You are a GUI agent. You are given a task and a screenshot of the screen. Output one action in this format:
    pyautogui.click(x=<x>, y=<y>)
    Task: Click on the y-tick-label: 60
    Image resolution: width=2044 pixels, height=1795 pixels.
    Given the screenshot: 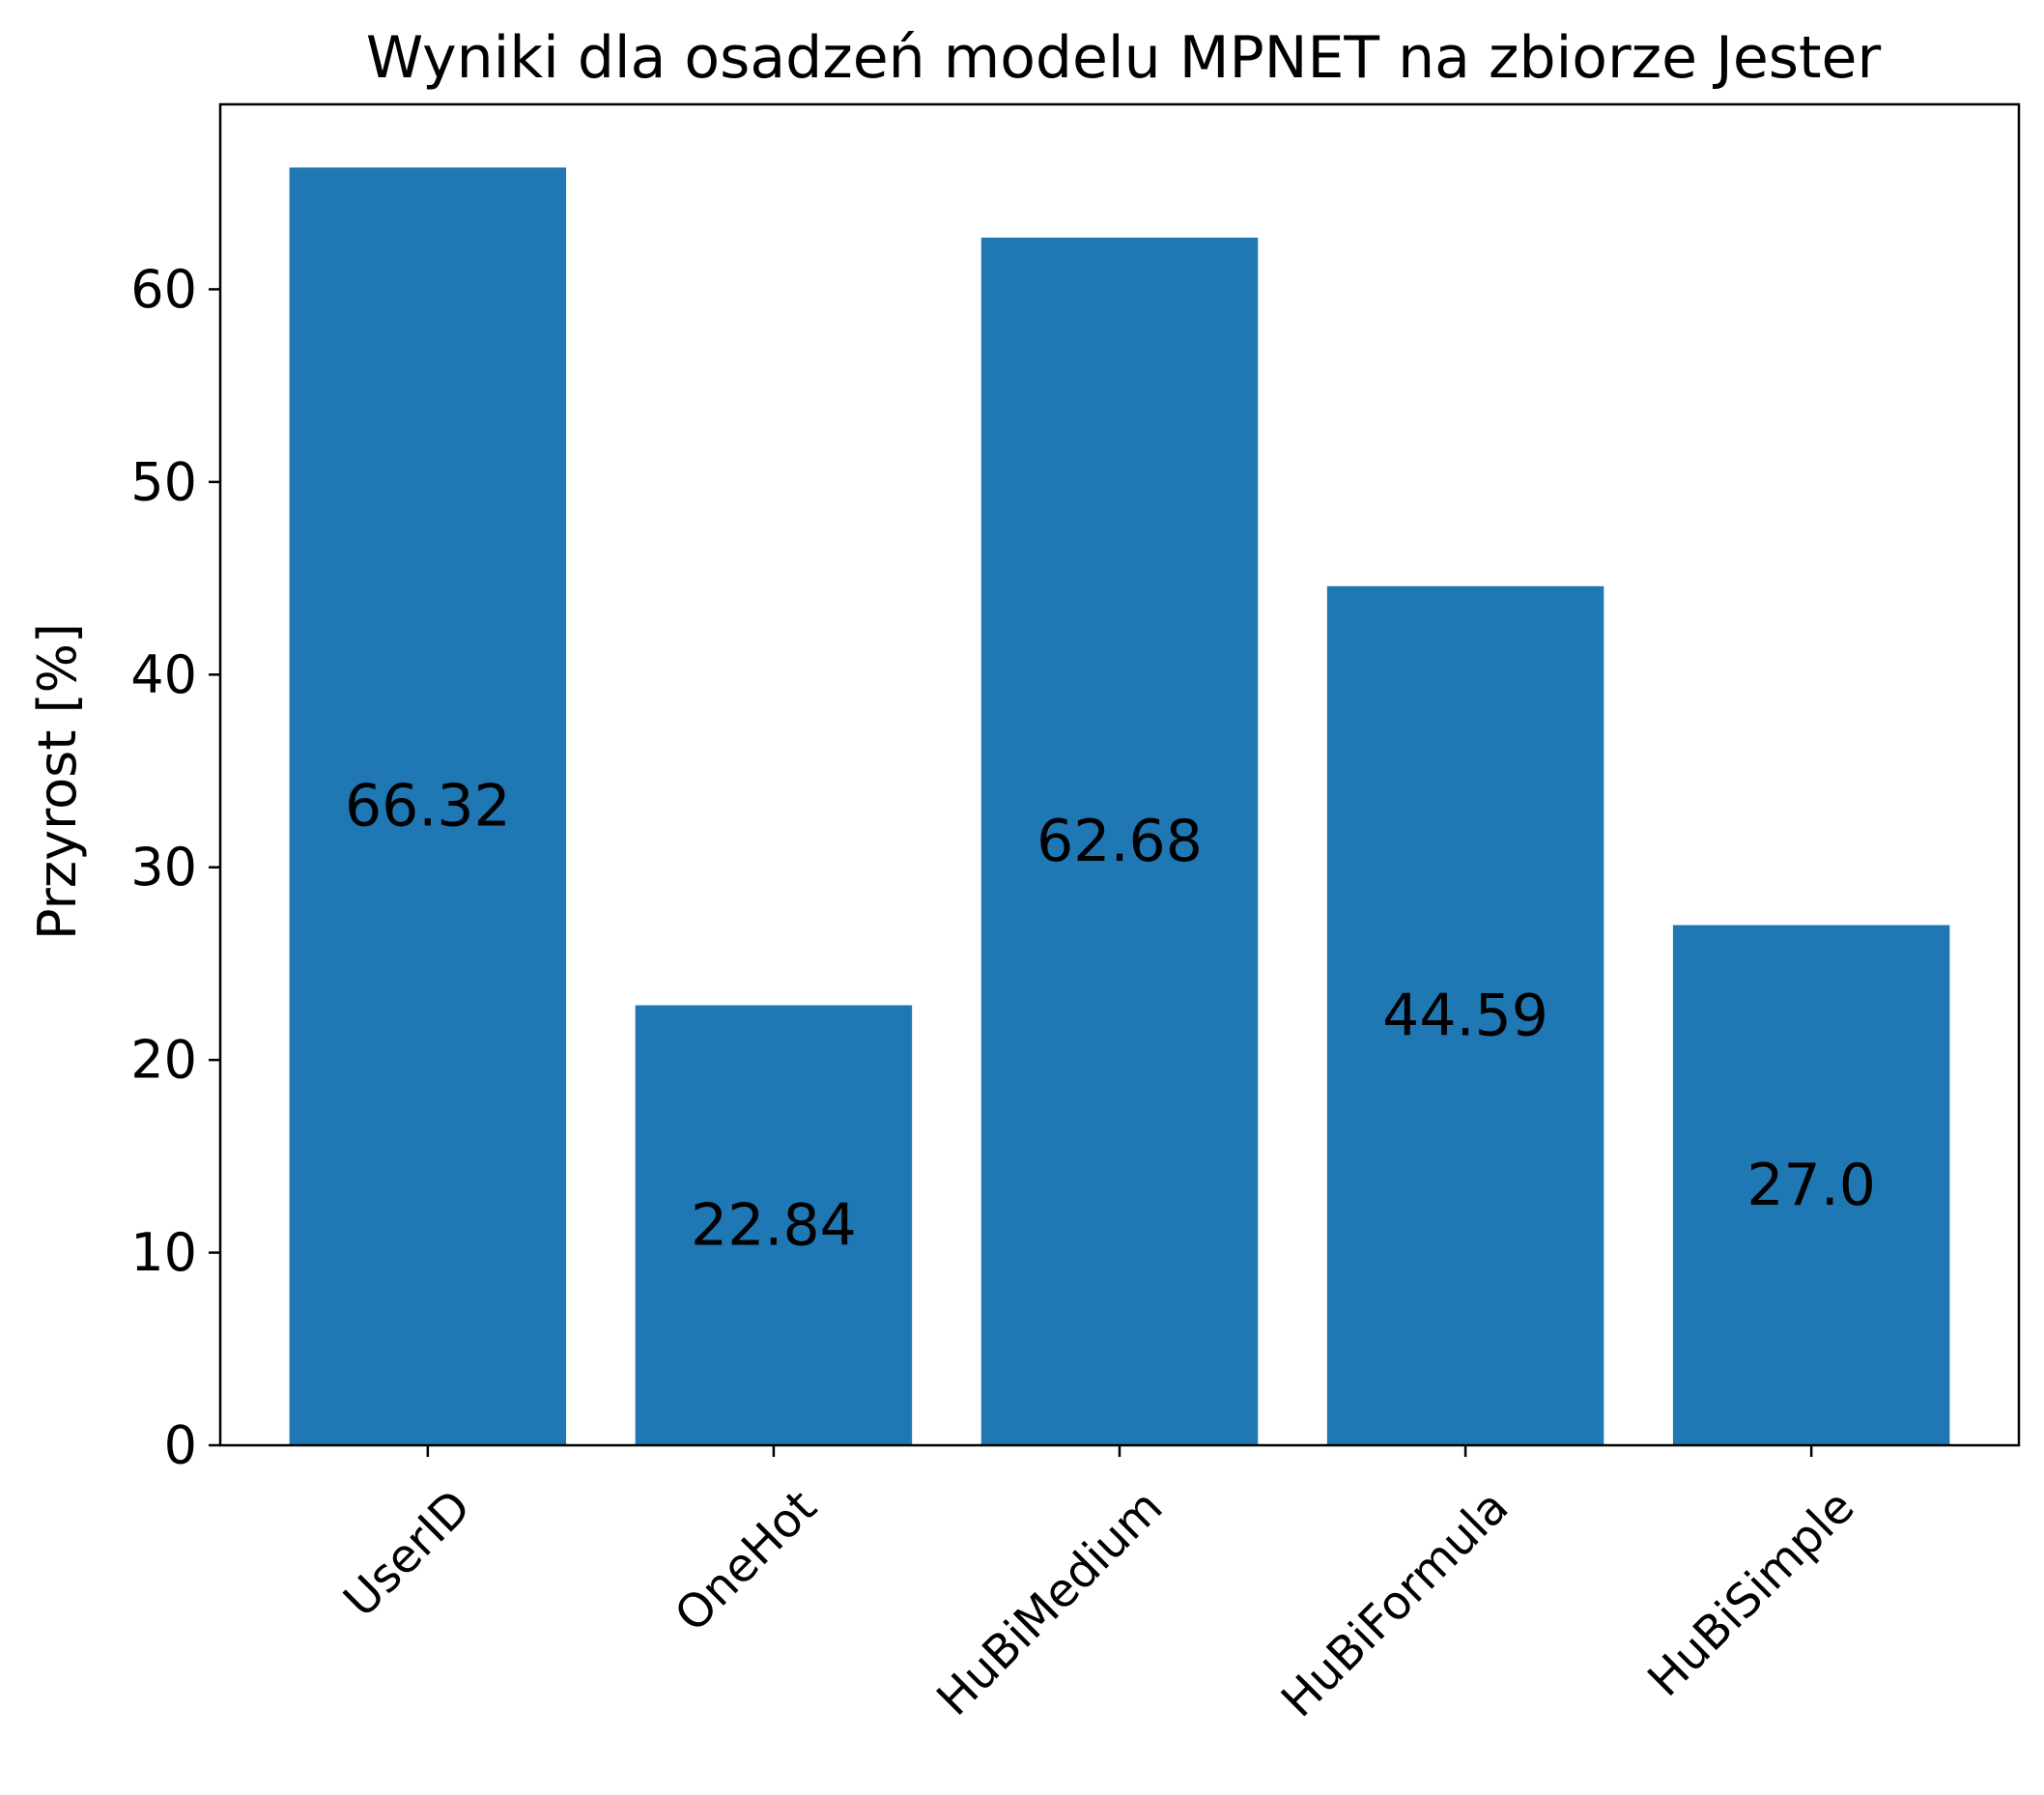 What is the action you would take?
    pyautogui.click(x=163, y=290)
    